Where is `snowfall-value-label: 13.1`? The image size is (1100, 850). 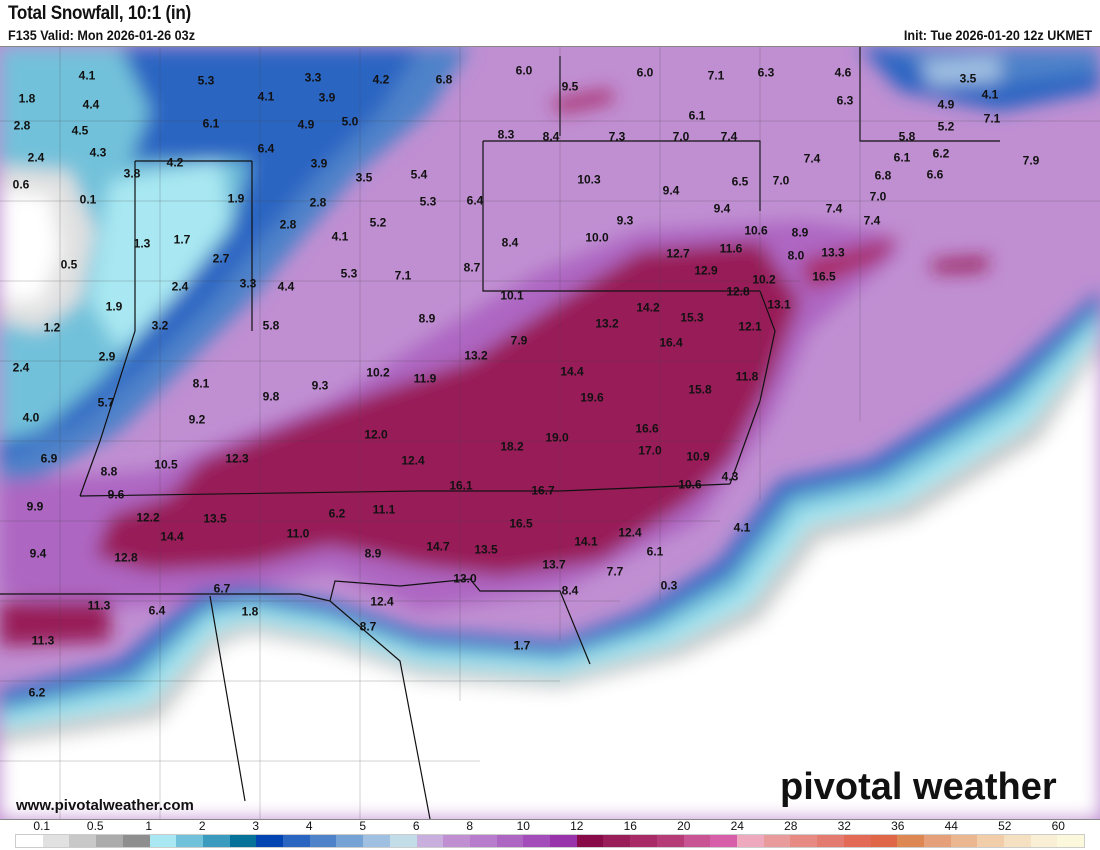 snowfall-value-label: 13.1 is located at coordinates (779, 304).